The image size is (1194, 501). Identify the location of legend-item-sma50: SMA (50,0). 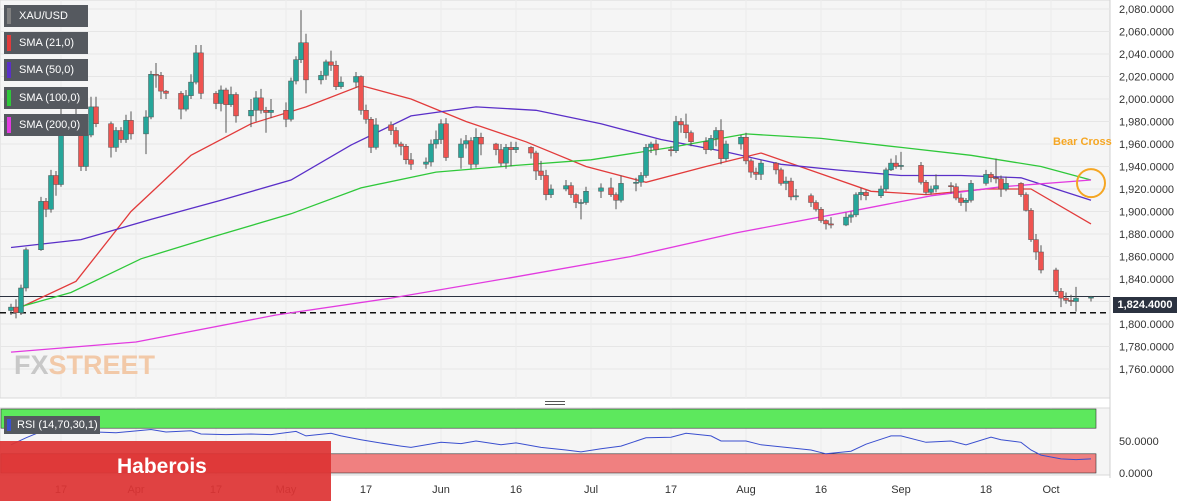
(46, 70).